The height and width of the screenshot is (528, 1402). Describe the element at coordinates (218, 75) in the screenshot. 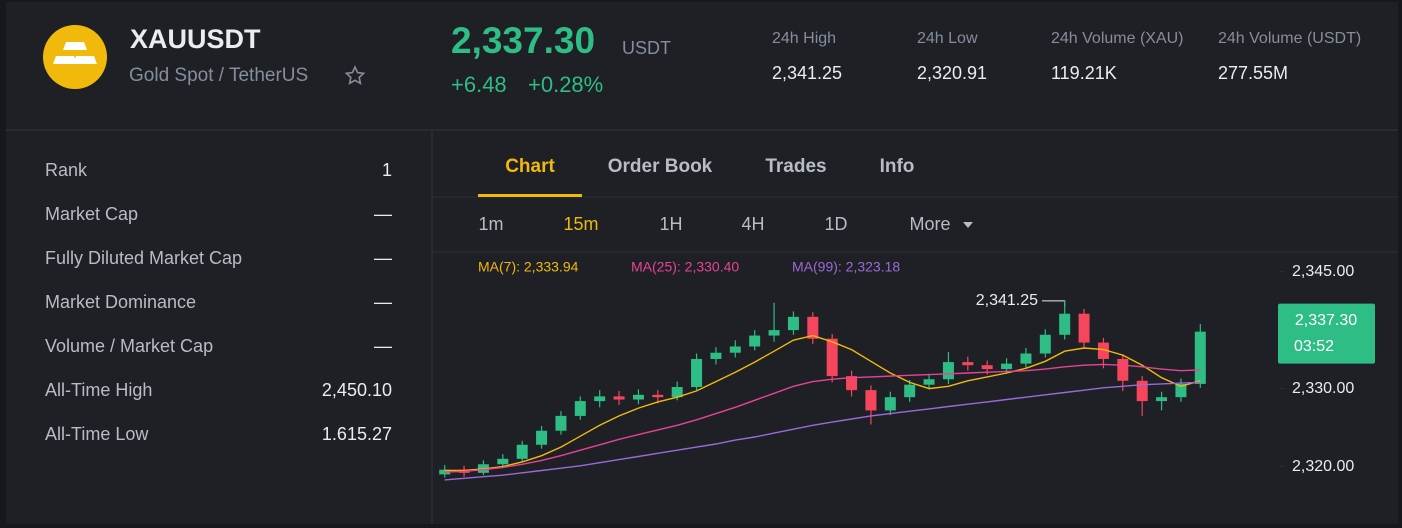

I see `pair-name: Gold Spot / TetherUS` at that location.